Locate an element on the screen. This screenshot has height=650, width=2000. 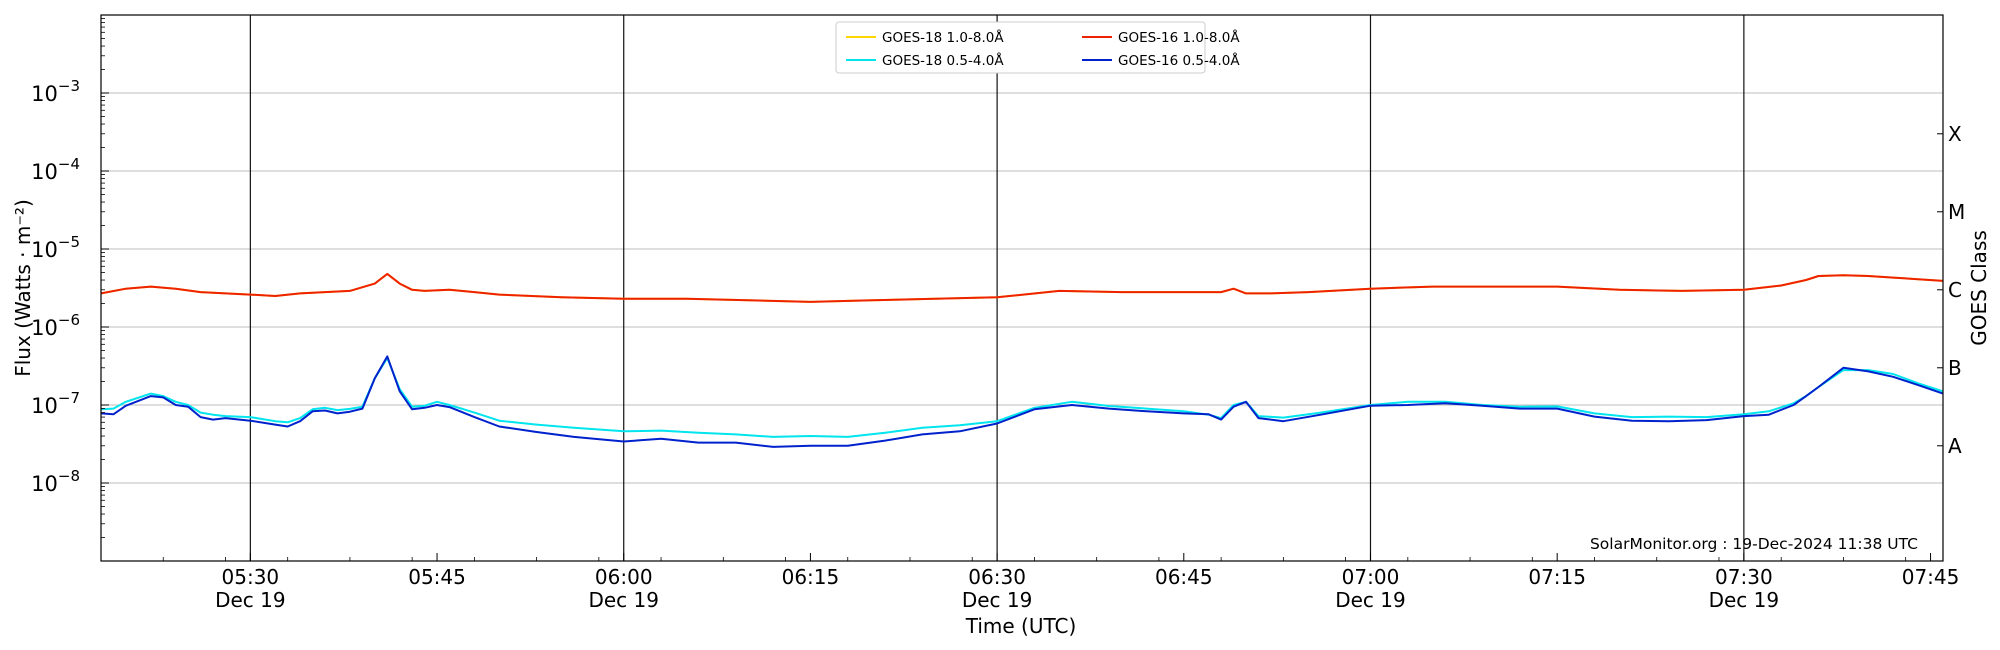
y-tick-label: 10⁻³ is located at coordinates (55, 91).